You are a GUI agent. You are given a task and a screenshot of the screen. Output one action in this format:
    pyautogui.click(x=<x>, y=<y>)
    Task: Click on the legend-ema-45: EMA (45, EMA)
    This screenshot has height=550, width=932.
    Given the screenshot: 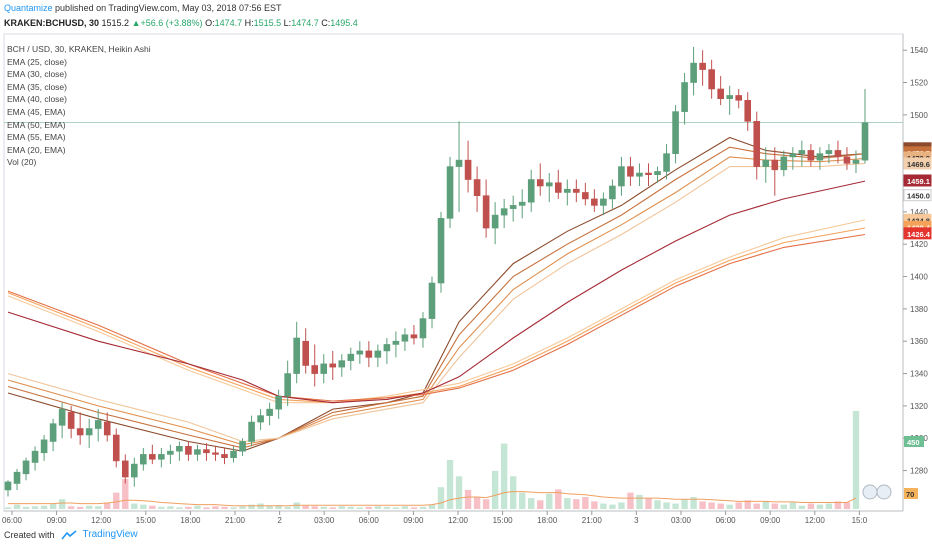 What is the action you would take?
    pyautogui.click(x=36, y=111)
    